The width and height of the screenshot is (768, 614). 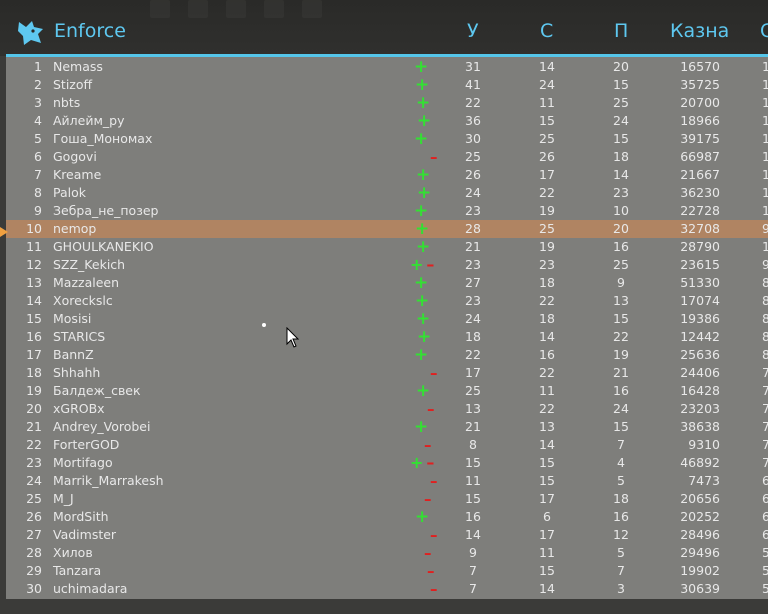 I want to click on stat-kazna: 32708, so click(x=700, y=228).